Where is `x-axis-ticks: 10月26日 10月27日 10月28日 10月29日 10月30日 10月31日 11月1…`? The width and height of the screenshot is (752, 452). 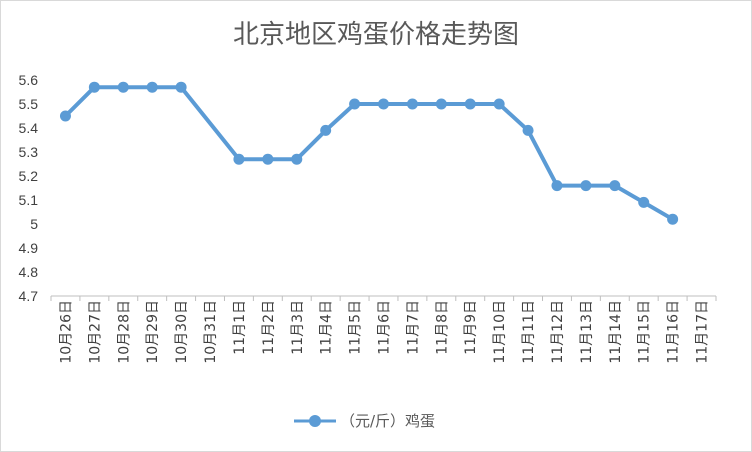 x-axis-ticks: 10月26日 10月27日 10月28日 10月29日 10月30日 10月31日 11月1… is located at coordinates (384, 332).